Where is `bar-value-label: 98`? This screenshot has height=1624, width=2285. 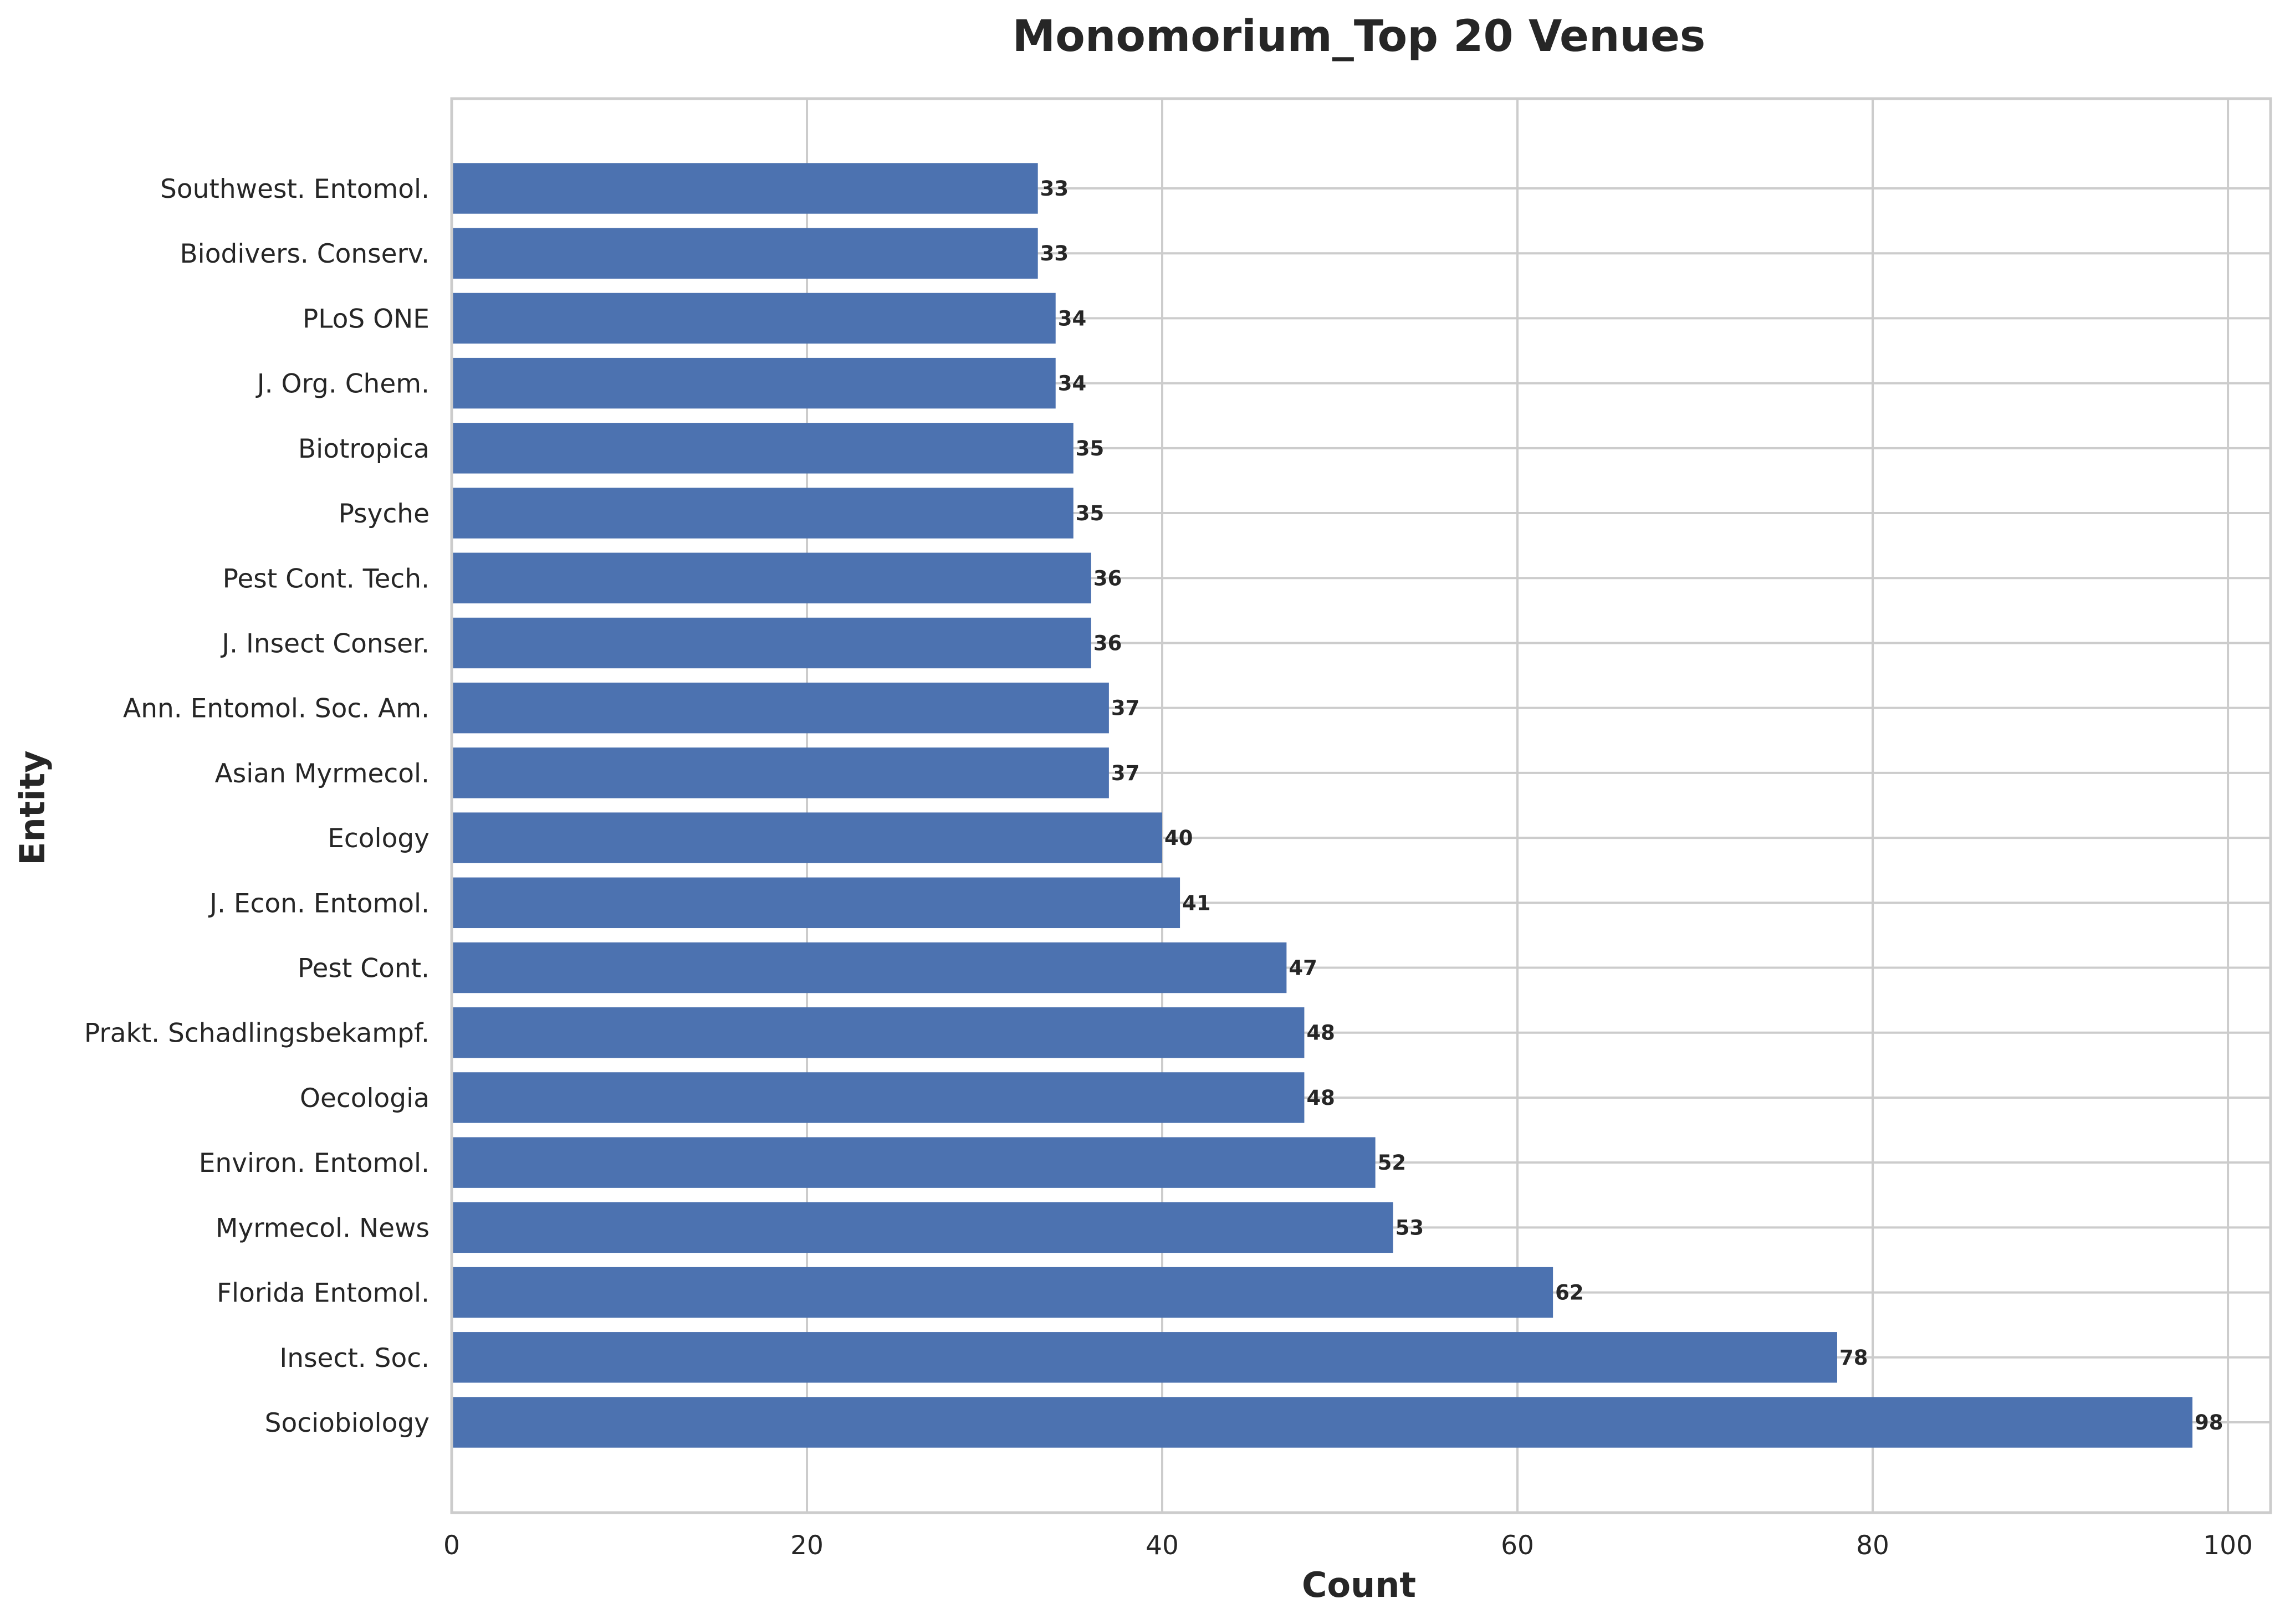 bar-value-label: 98 is located at coordinates (2209, 1423).